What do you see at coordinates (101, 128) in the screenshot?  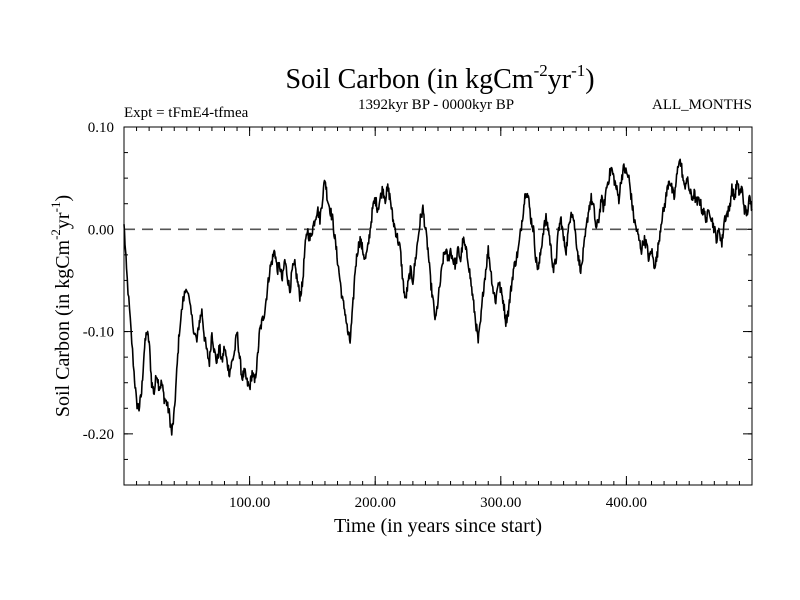 I see `y-tick-label: 0.10` at bounding box center [101, 128].